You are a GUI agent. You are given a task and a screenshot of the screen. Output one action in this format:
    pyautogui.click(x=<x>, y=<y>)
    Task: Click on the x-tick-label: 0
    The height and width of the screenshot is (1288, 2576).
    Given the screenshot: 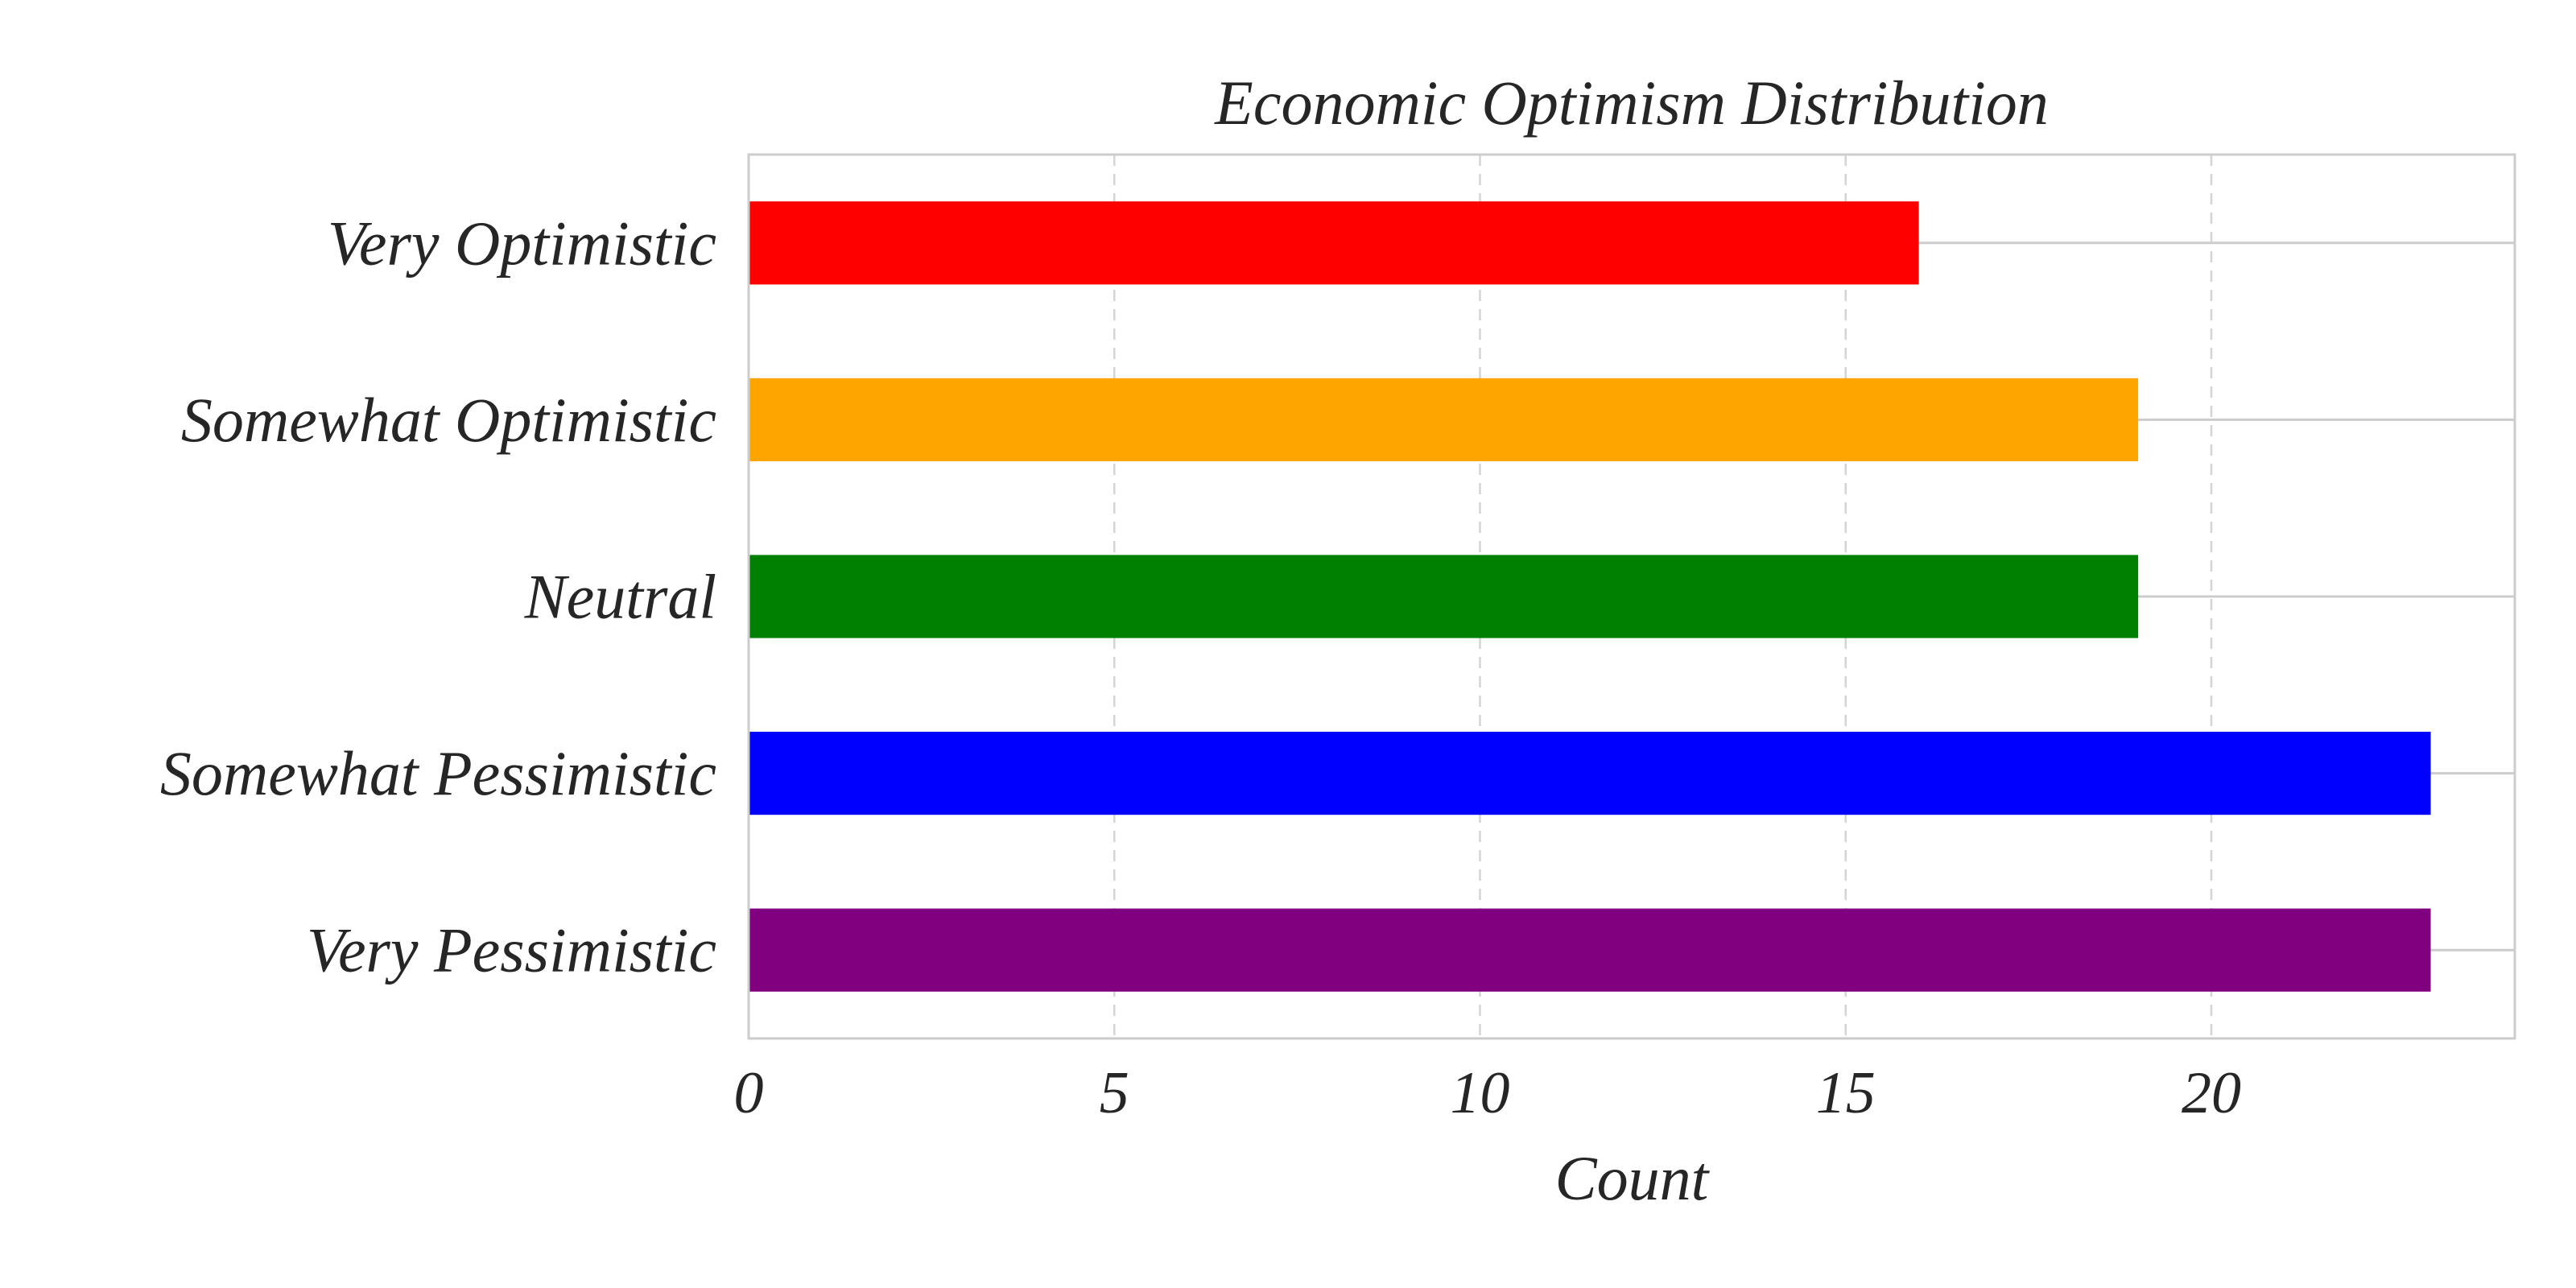 What is the action you would take?
    pyautogui.click(x=749, y=1093)
    